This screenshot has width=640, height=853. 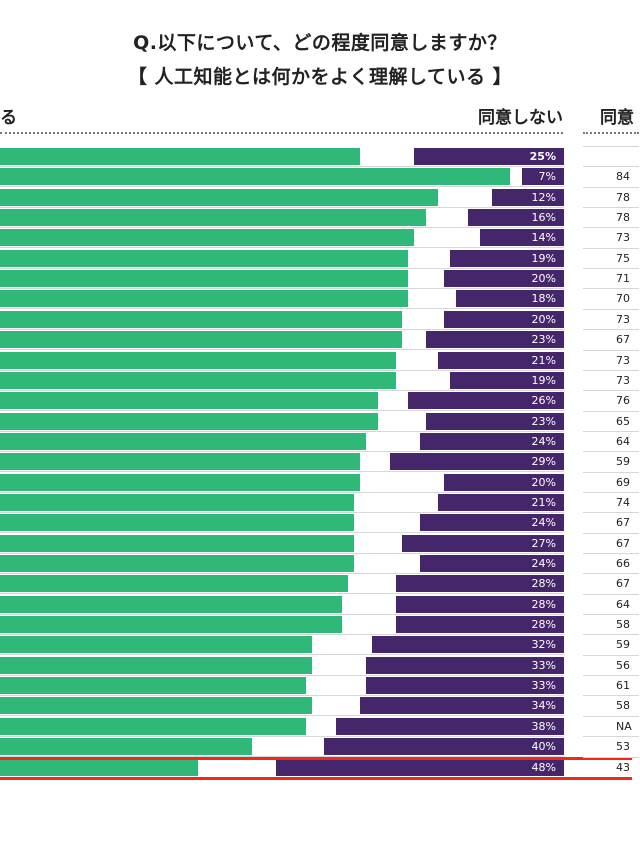 I want to click on right-column-value: 59, so click(x=623, y=645).